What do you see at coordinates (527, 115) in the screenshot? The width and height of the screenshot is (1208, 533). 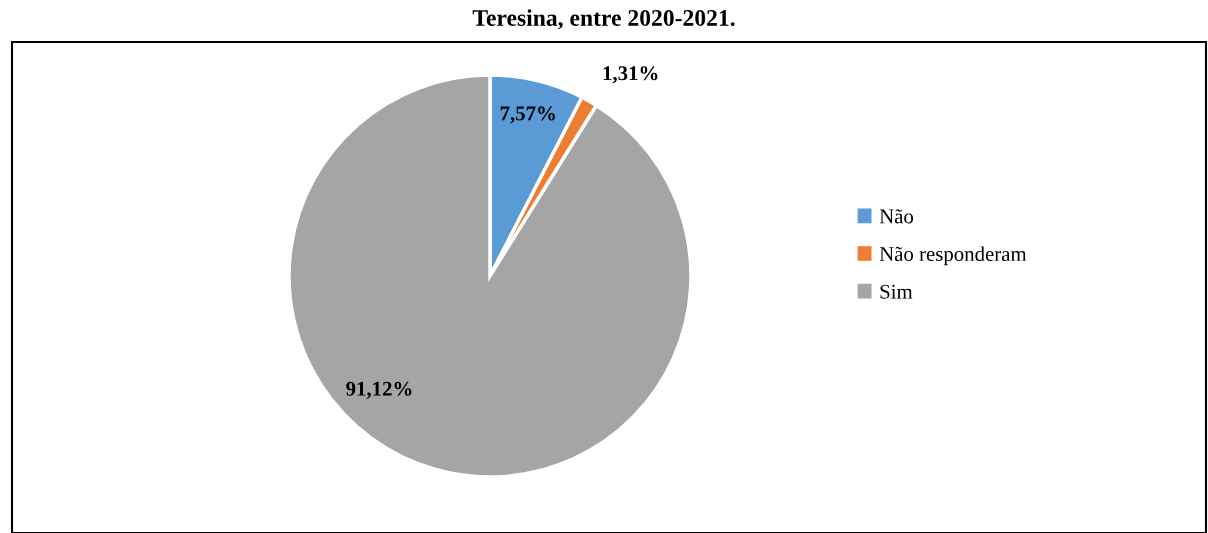 I see `data-label: 7,57%` at bounding box center [527, 115].